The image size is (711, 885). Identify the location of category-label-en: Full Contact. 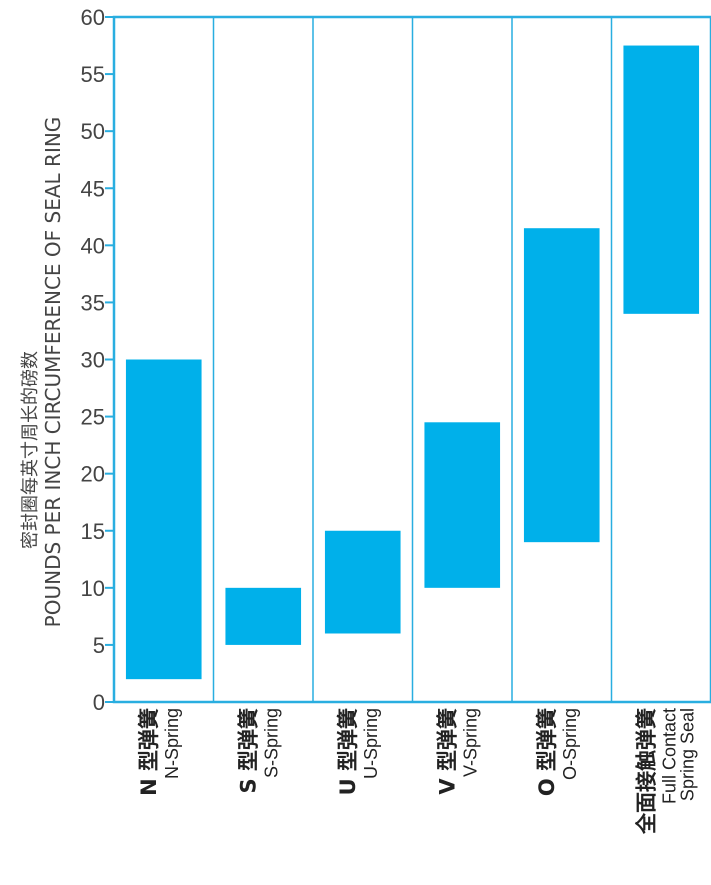
(669, 756).